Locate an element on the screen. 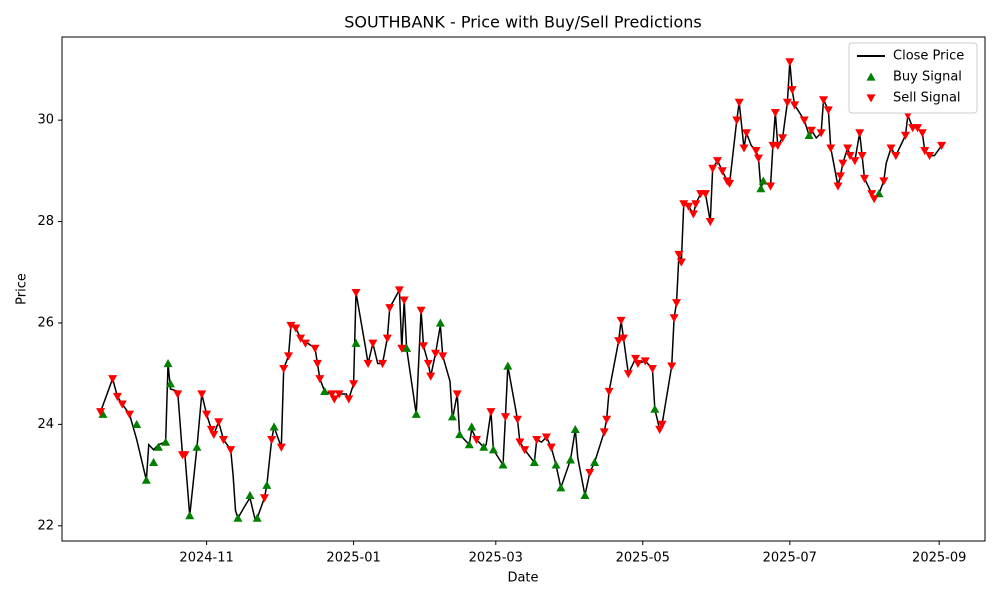 The height and width of the screenshot is (604, 1000). x-tick-label: 2025-07 is located at coordinates (790, 558).